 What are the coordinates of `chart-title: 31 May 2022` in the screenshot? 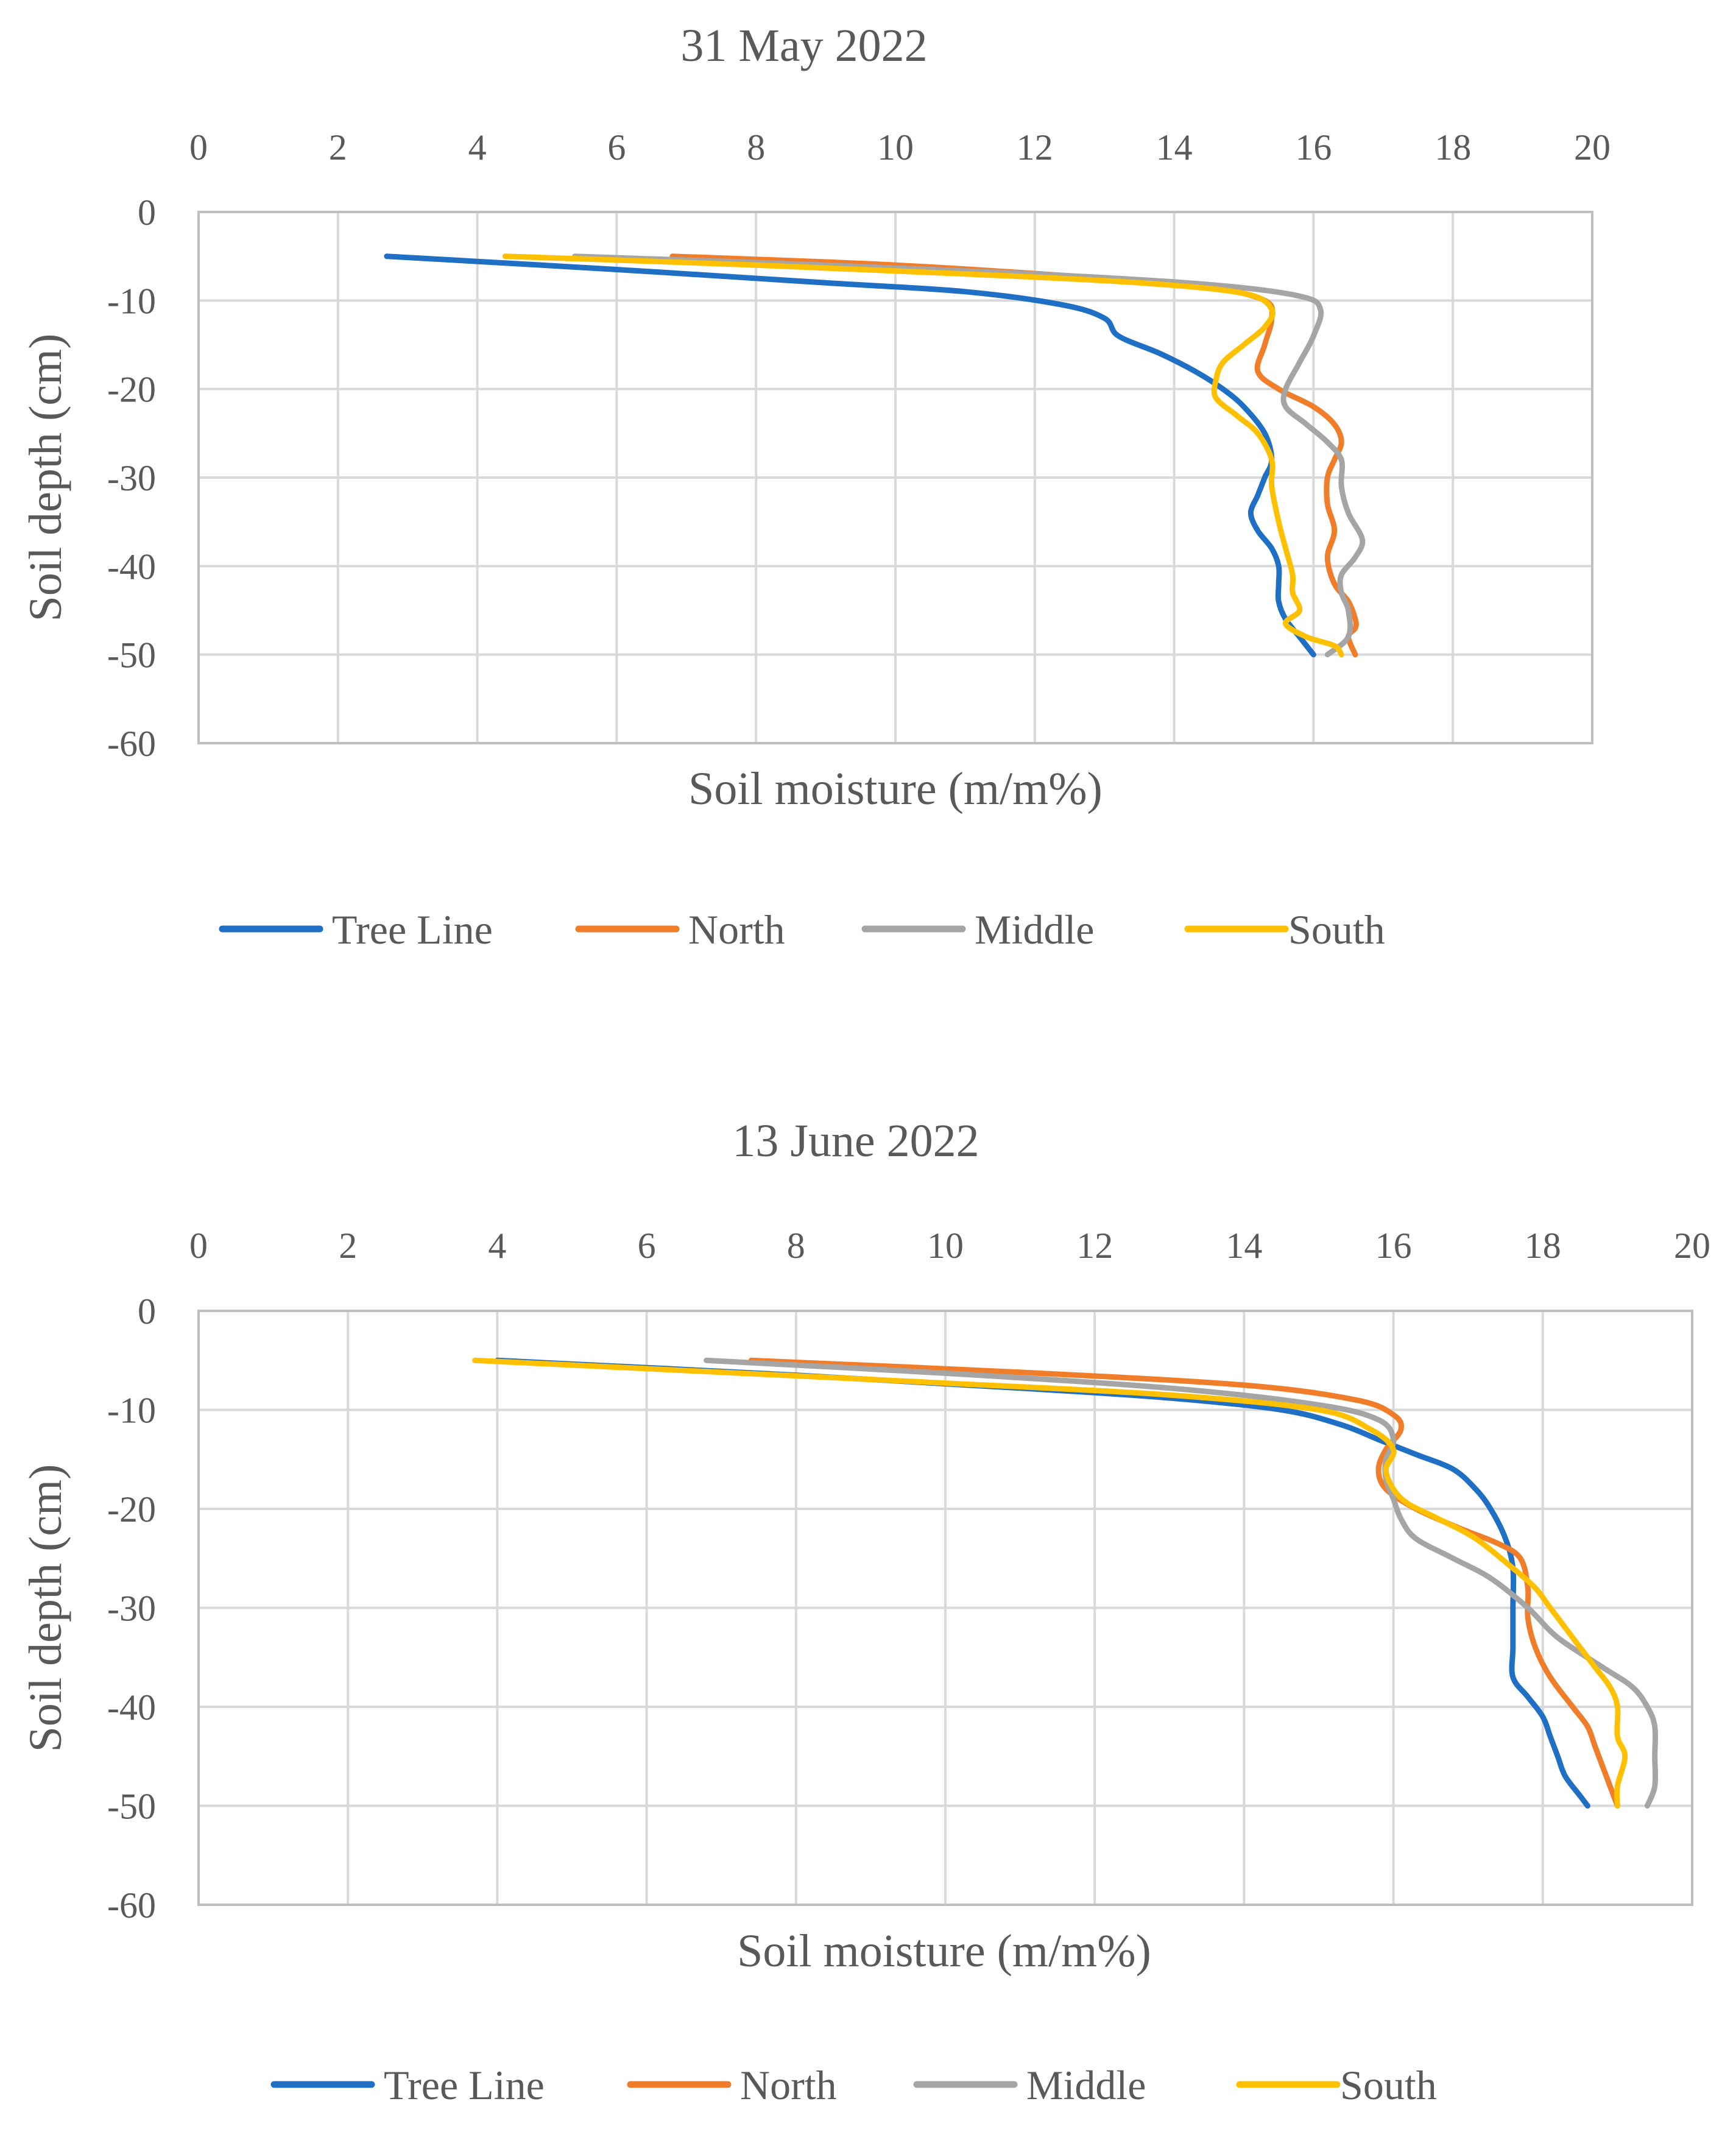 It's located at (803, 45).